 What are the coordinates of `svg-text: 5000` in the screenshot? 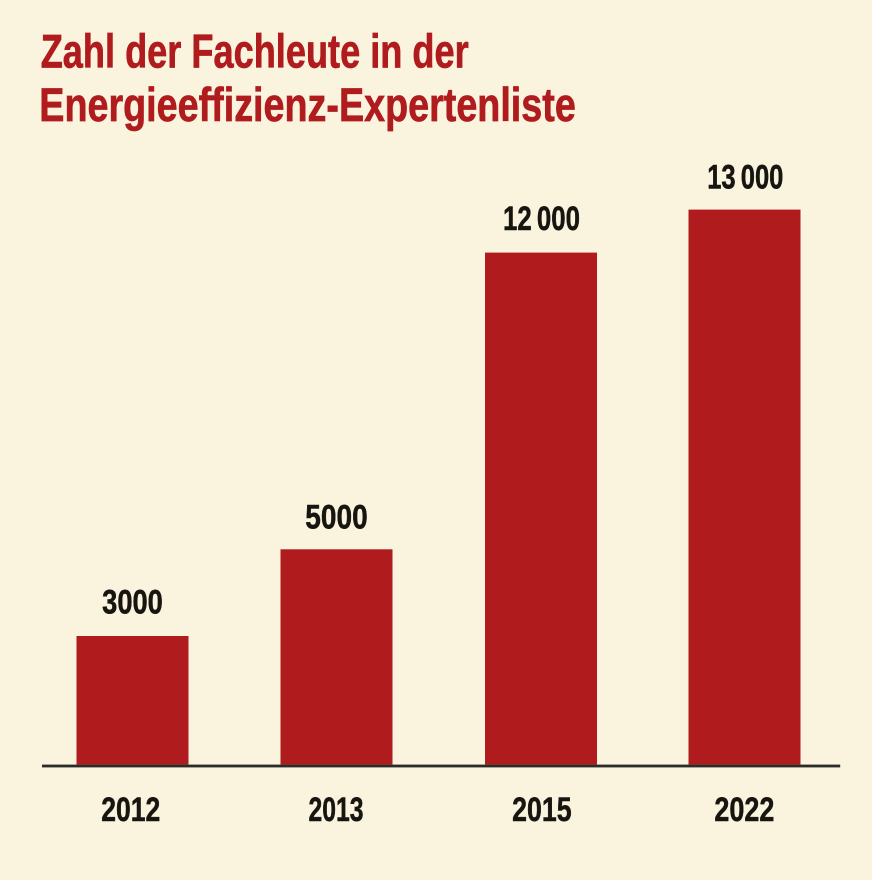 It's located at (336, 518).